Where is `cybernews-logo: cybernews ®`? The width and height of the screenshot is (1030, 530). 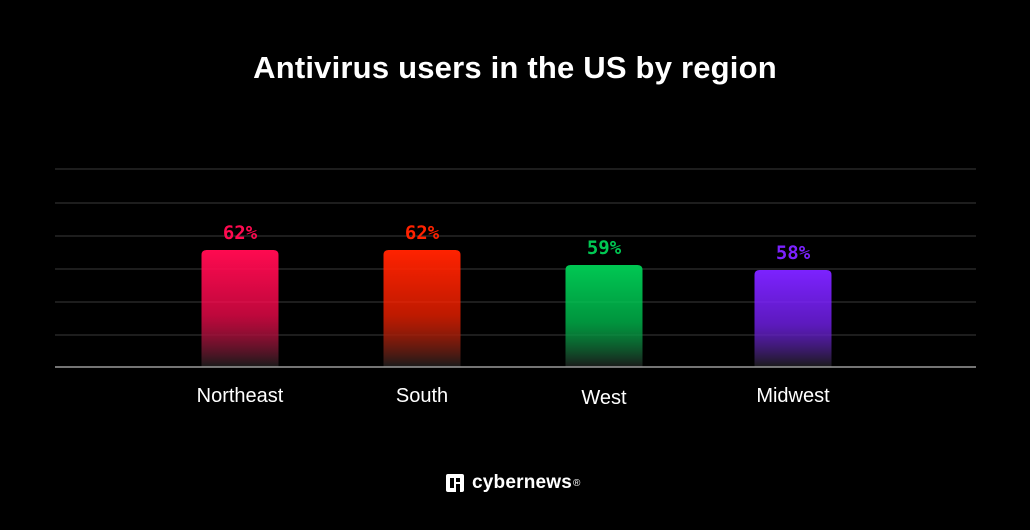 cybernews-logo: cybernews ® is located at coordinates (513, 483).